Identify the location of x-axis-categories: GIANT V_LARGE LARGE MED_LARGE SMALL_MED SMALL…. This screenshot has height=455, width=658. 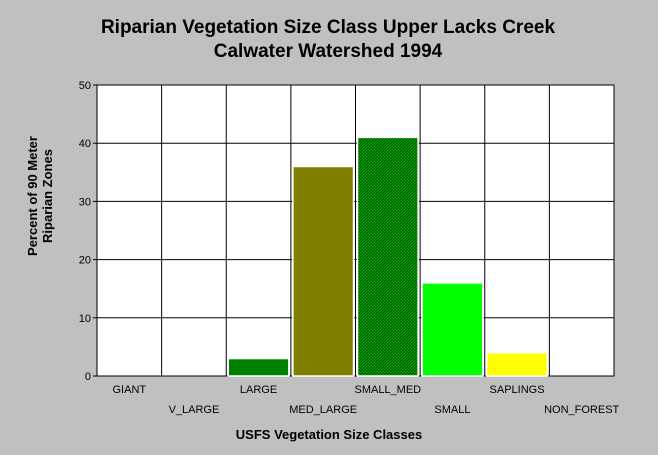
(366, 400).